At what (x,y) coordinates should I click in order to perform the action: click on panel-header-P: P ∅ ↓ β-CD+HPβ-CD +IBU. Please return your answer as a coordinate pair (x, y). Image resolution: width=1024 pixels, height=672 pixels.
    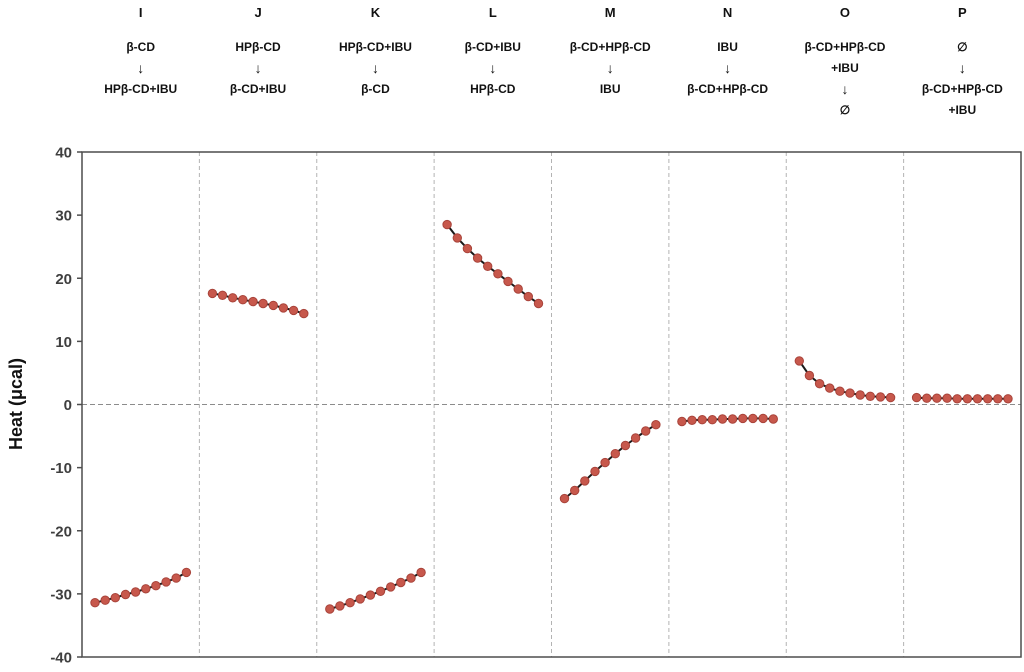
    Looking at the image, I should click on (962, 62).